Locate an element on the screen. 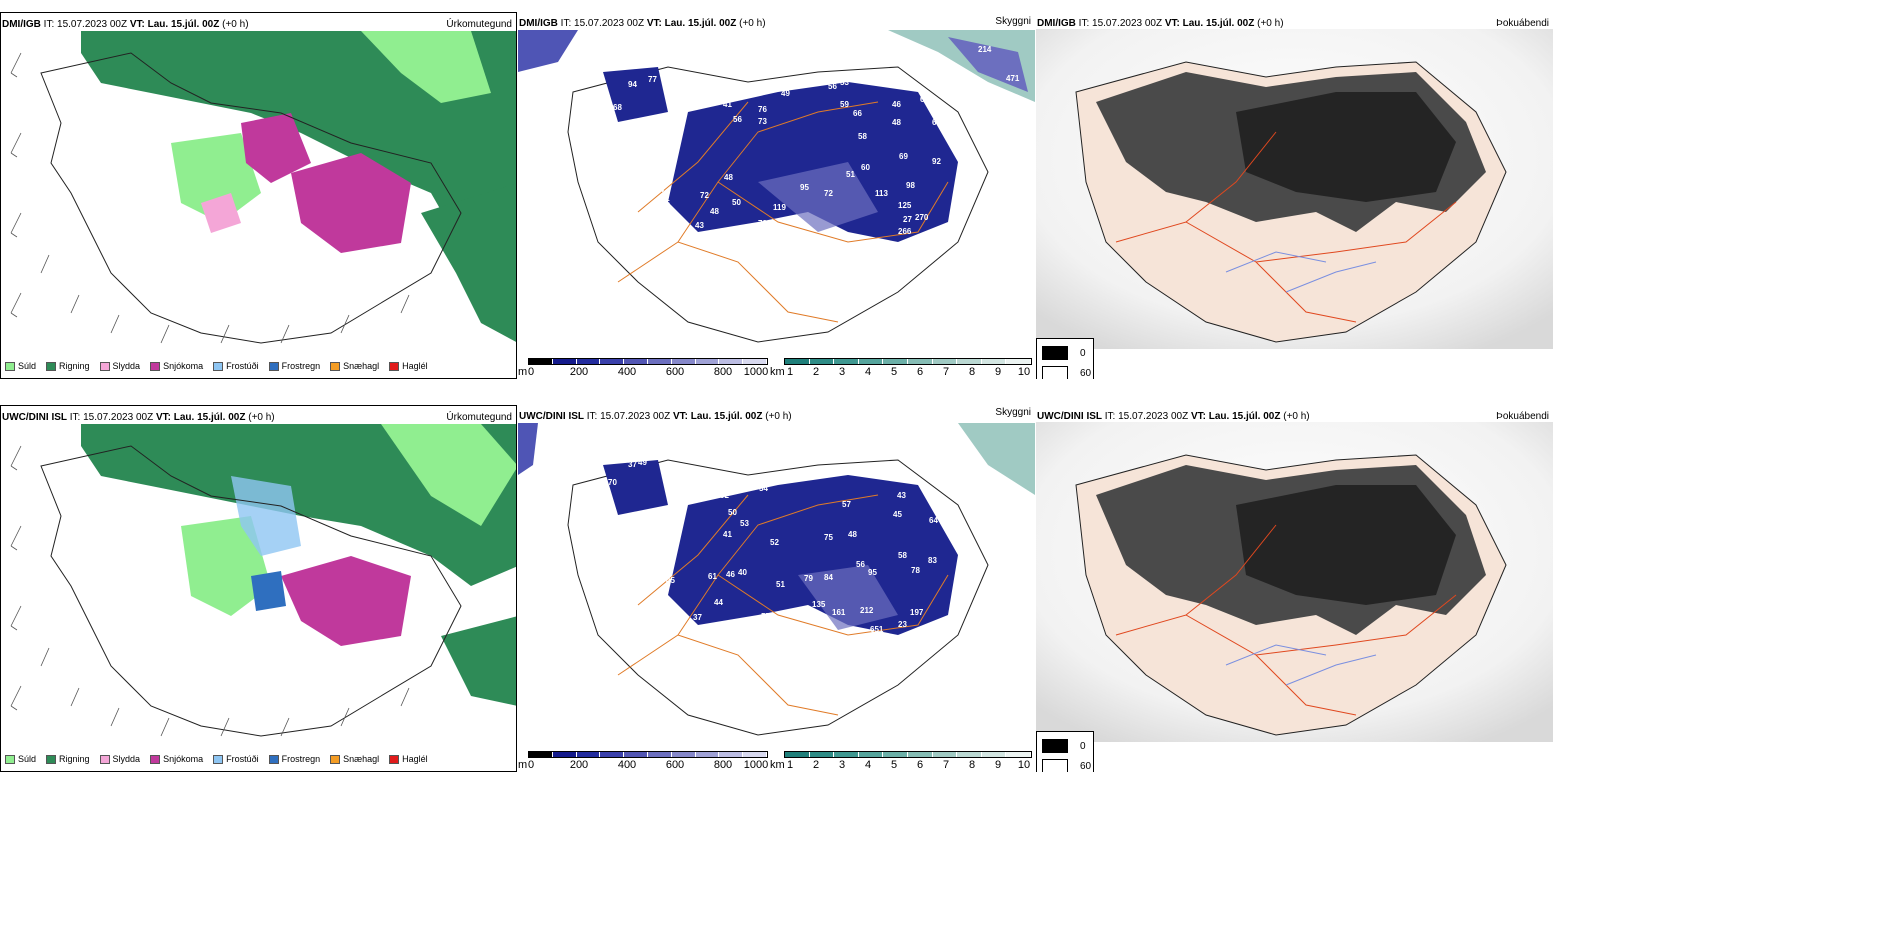 The width and height of the screenshot is (1900, 950). vis-label: 41 is located at coordinates (727, 534).